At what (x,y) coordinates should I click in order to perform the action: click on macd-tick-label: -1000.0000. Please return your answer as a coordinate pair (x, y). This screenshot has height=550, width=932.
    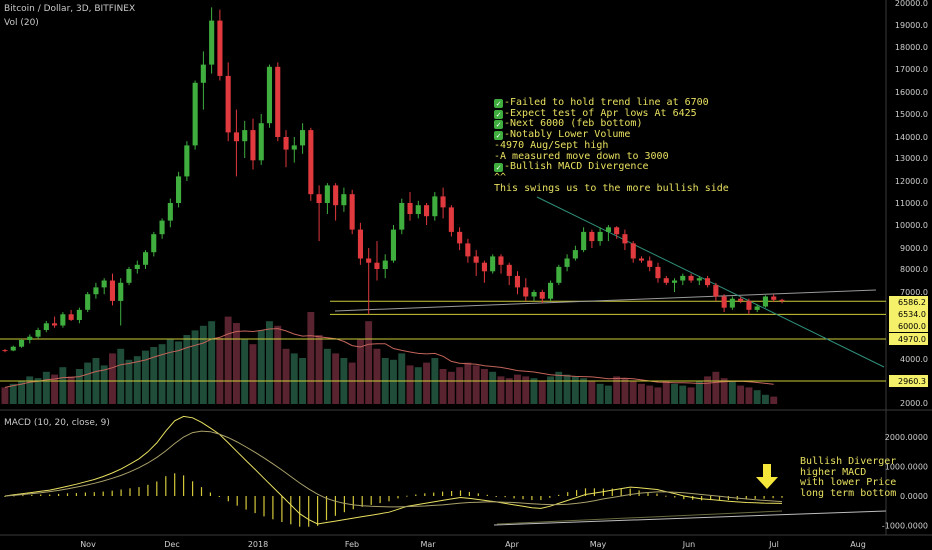
    Looking at the image, I should click on (905, 526).